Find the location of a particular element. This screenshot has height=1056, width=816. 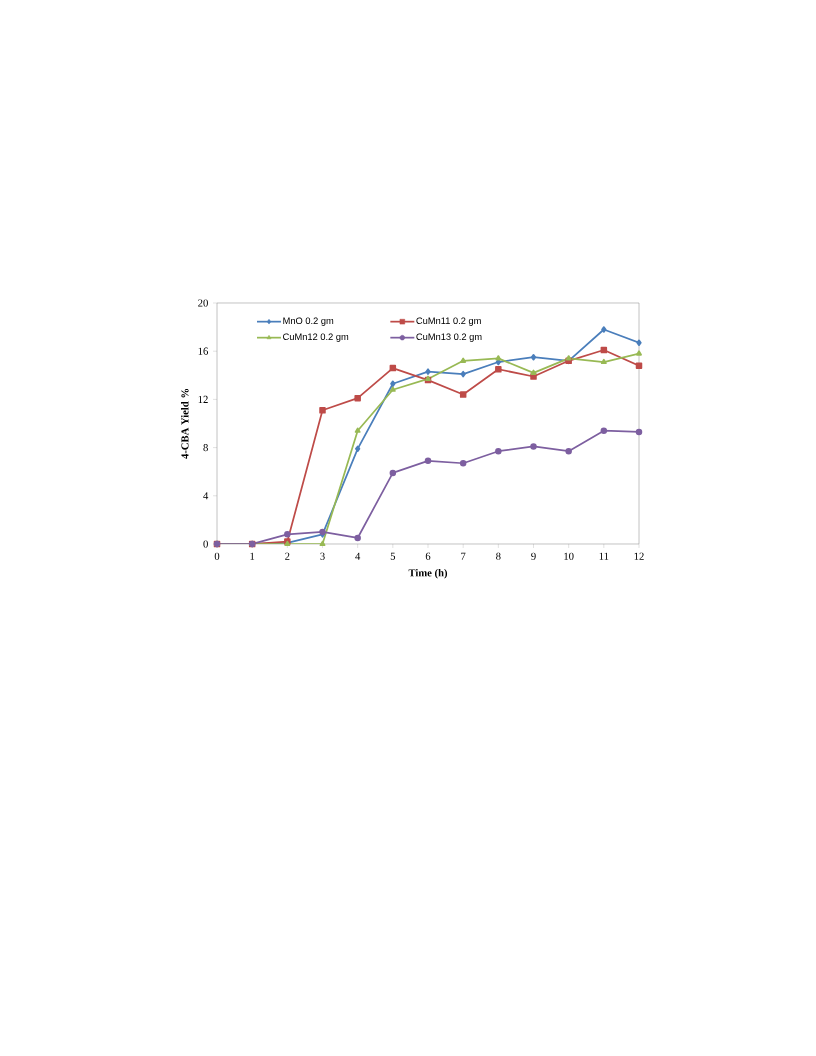

x-tick-label: 4 is located at coordinates (358, 556).